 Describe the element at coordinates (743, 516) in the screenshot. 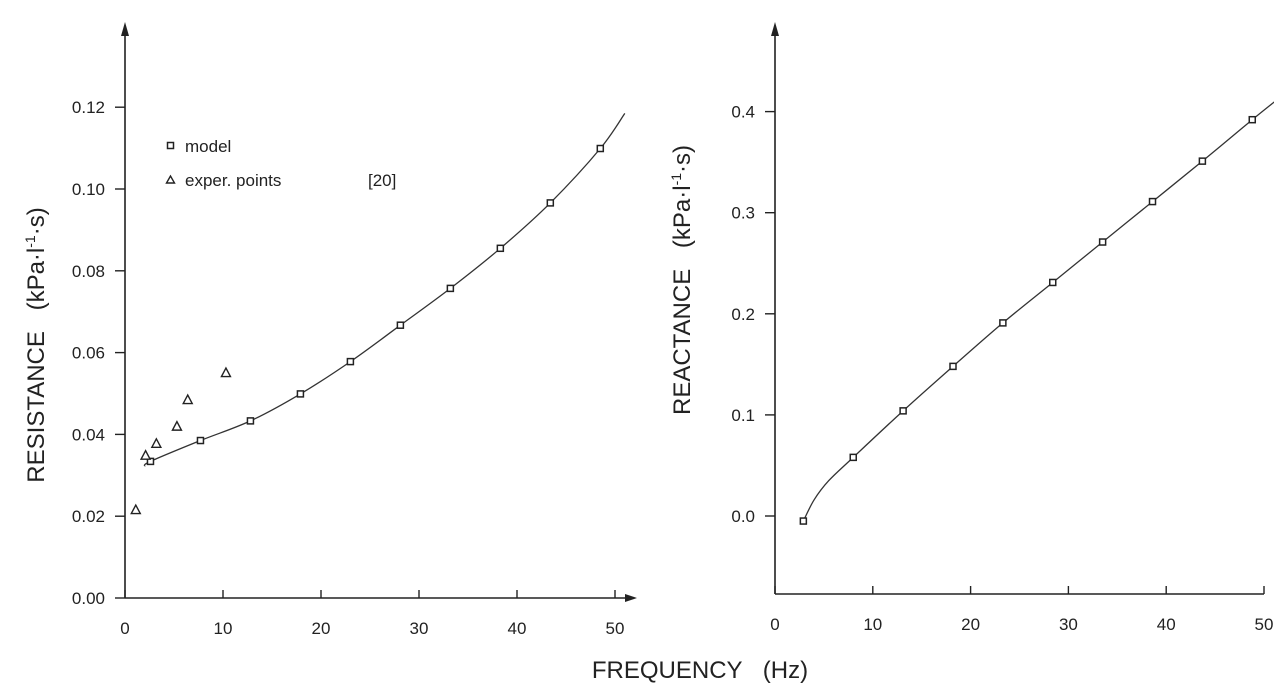

I see `reactance-y-tick-label: 0.0` at that location.